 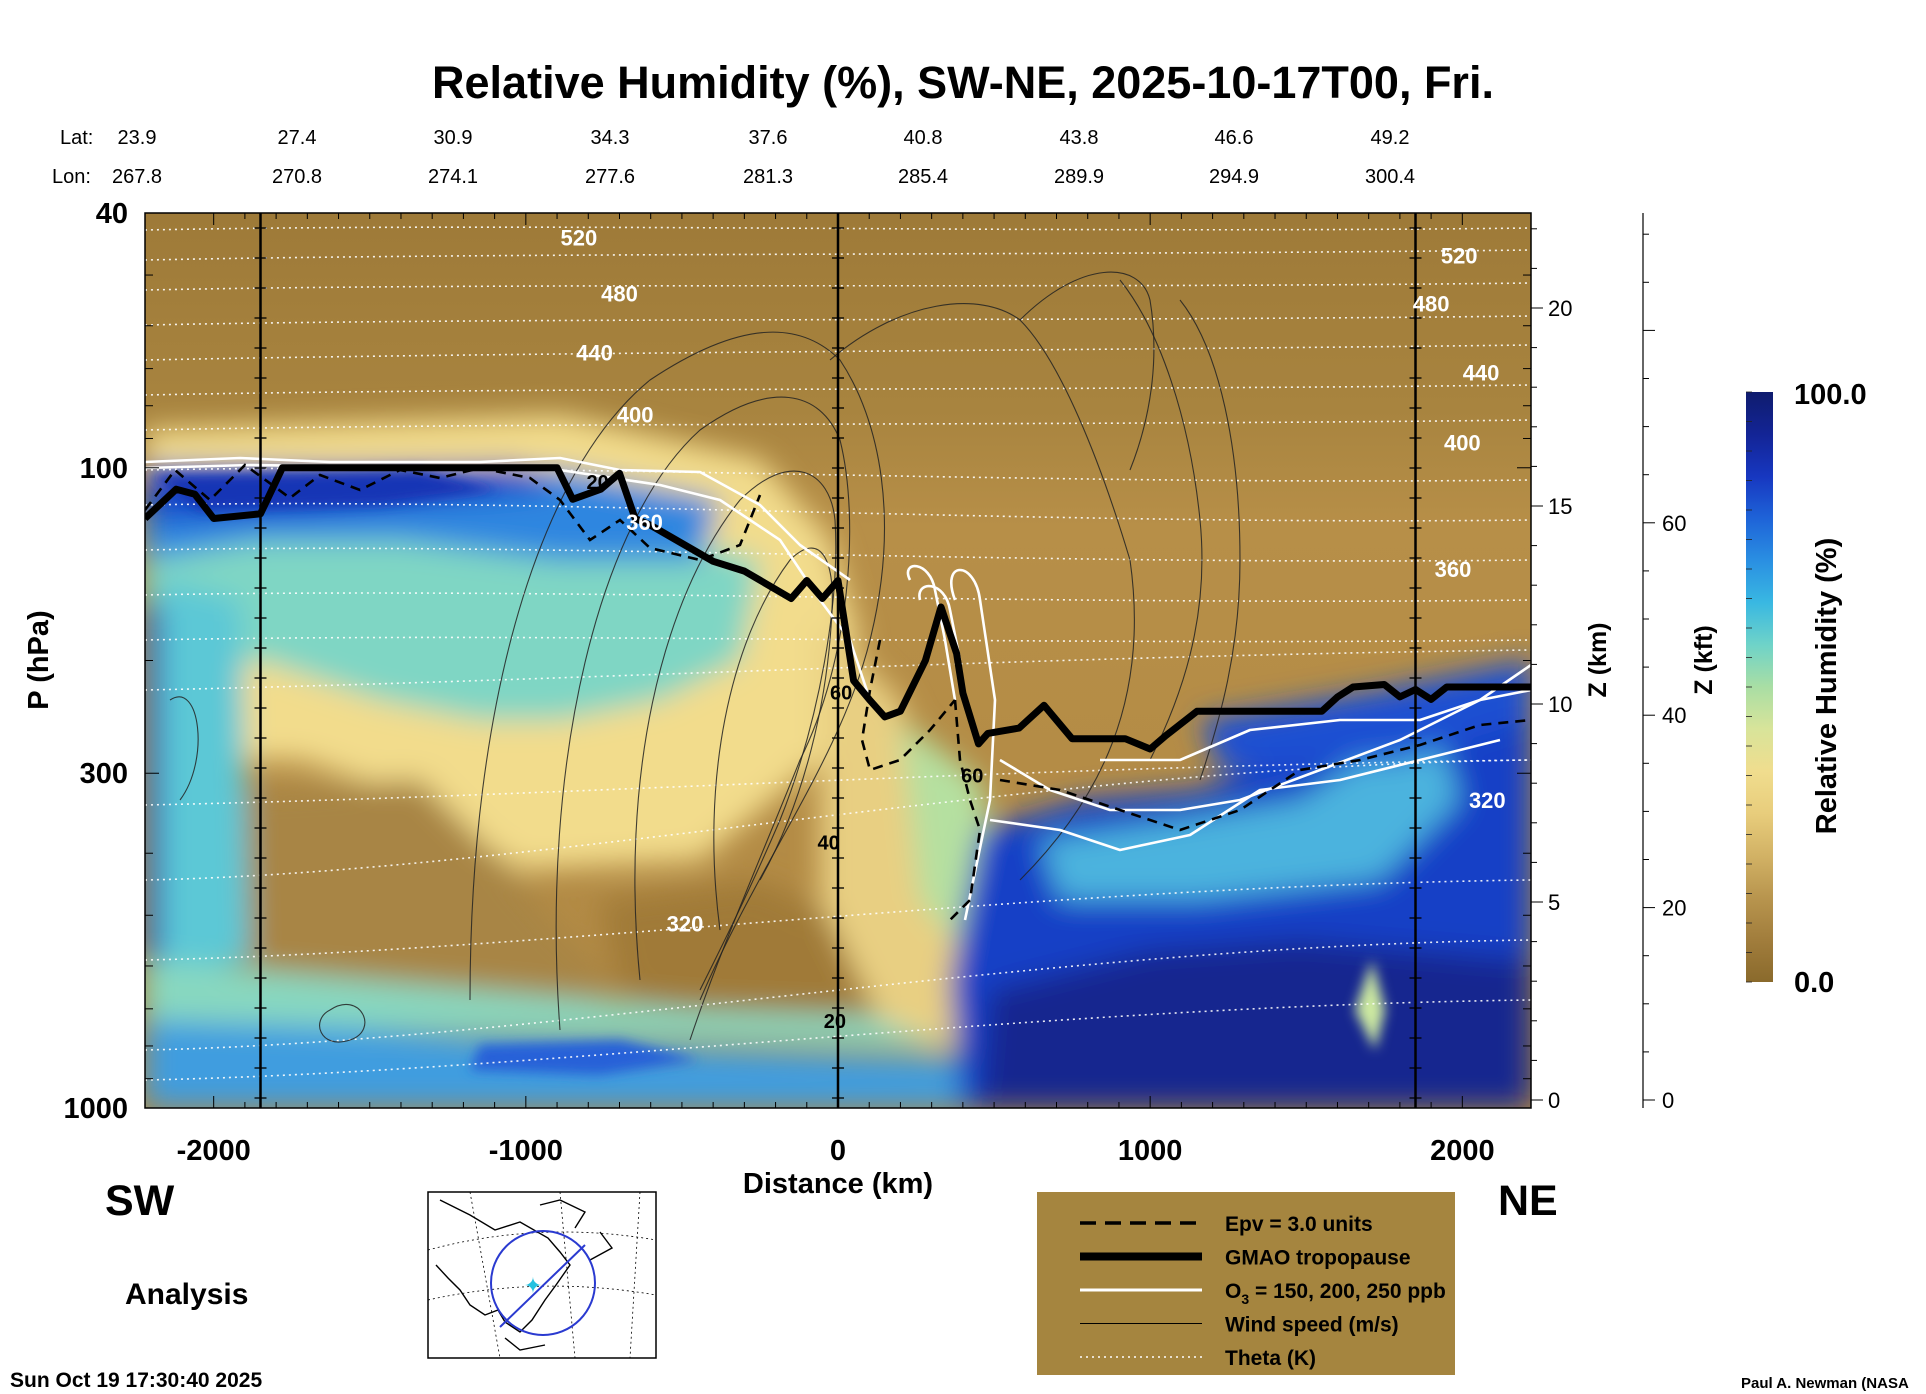 What do you see at coordinates (1830, 395) in the screenshot?
I see `colorbar-max-label: 100.0` at bounding box center [1830, 395].